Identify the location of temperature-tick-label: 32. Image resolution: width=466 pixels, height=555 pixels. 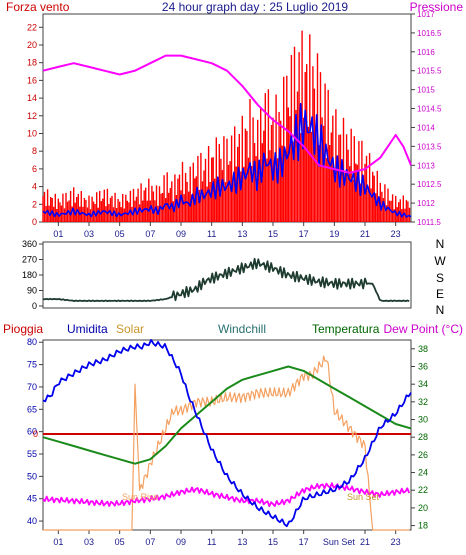
(423, 402).